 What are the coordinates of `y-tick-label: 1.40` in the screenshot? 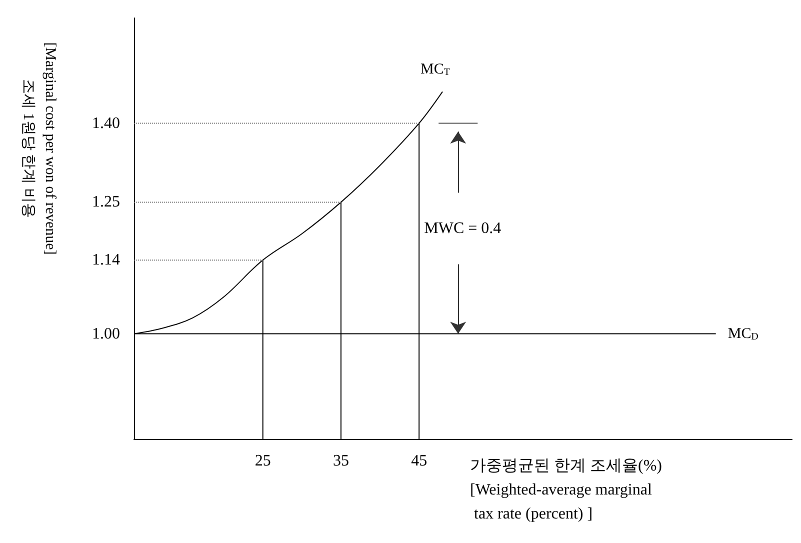 It's located at (106, 123).